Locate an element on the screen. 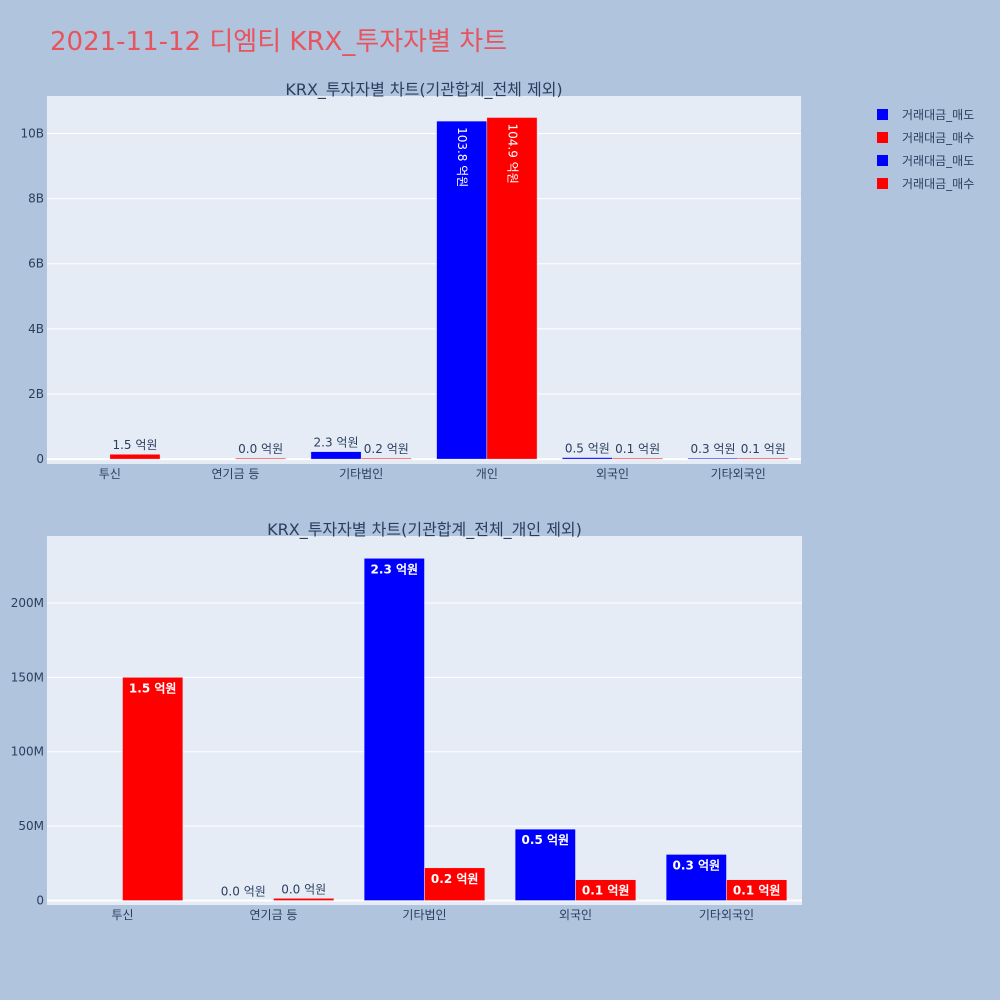  y-tick-label: 150M is located at coordinates (27, 677).